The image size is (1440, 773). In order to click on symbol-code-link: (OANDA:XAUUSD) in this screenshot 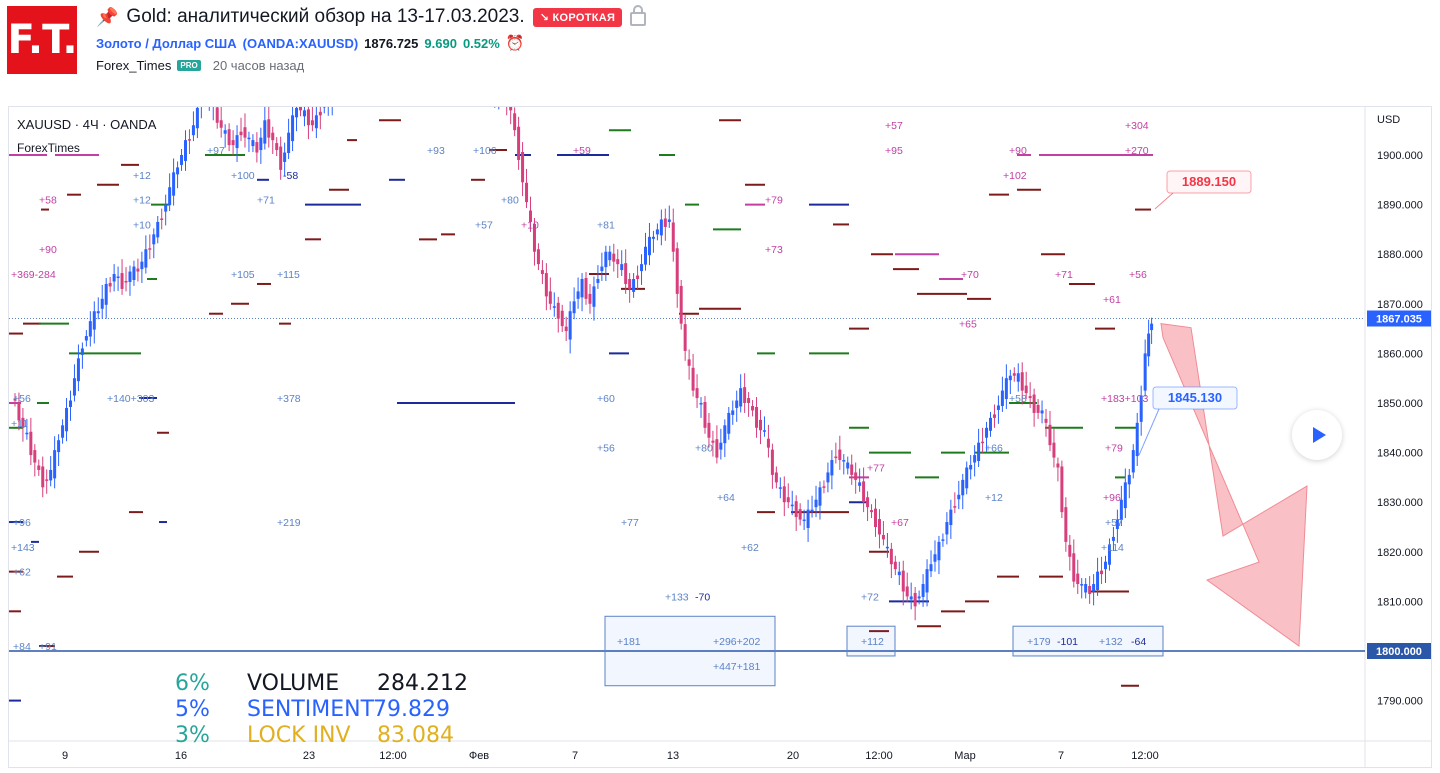, I will do `click(300, 43)`.